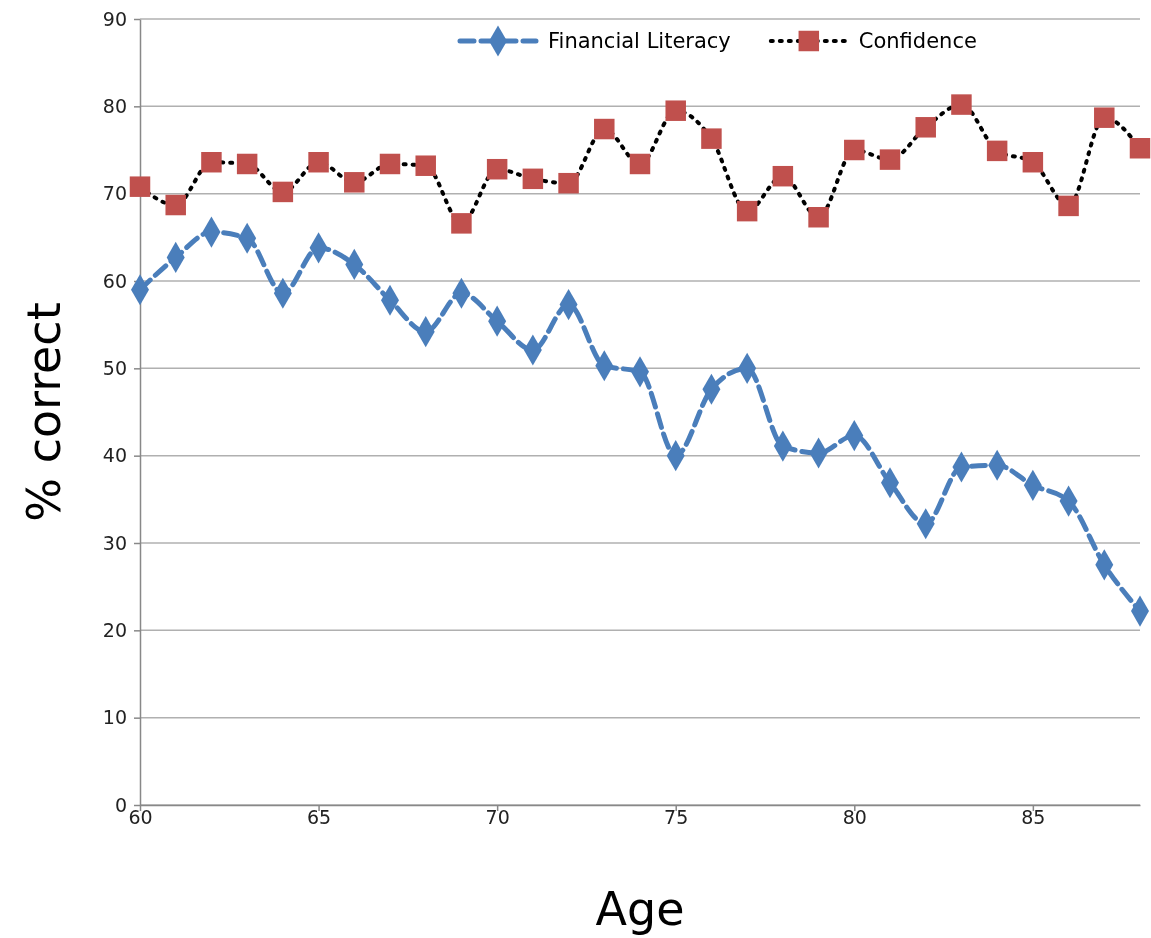 This screenshot has width=1151, height=938. What do you see at coordinates (114, 717) in the screenshot?
I see `y-tick-label: 10` at bounding box center [114, 717].